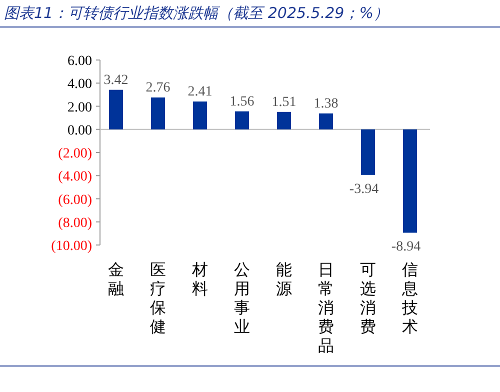 This screenshot has width=500, height=392. What do you see at coordinates (116, 279) in the screenshot?
I see `x-tick-label: 金融` at bounding box center [116, 279].